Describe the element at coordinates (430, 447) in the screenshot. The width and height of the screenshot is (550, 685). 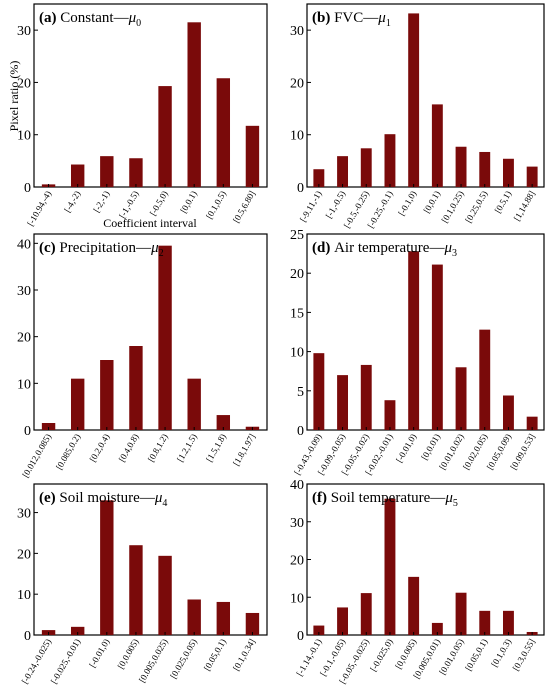
I see `x-tick-label: [0,0.01)` at that location.